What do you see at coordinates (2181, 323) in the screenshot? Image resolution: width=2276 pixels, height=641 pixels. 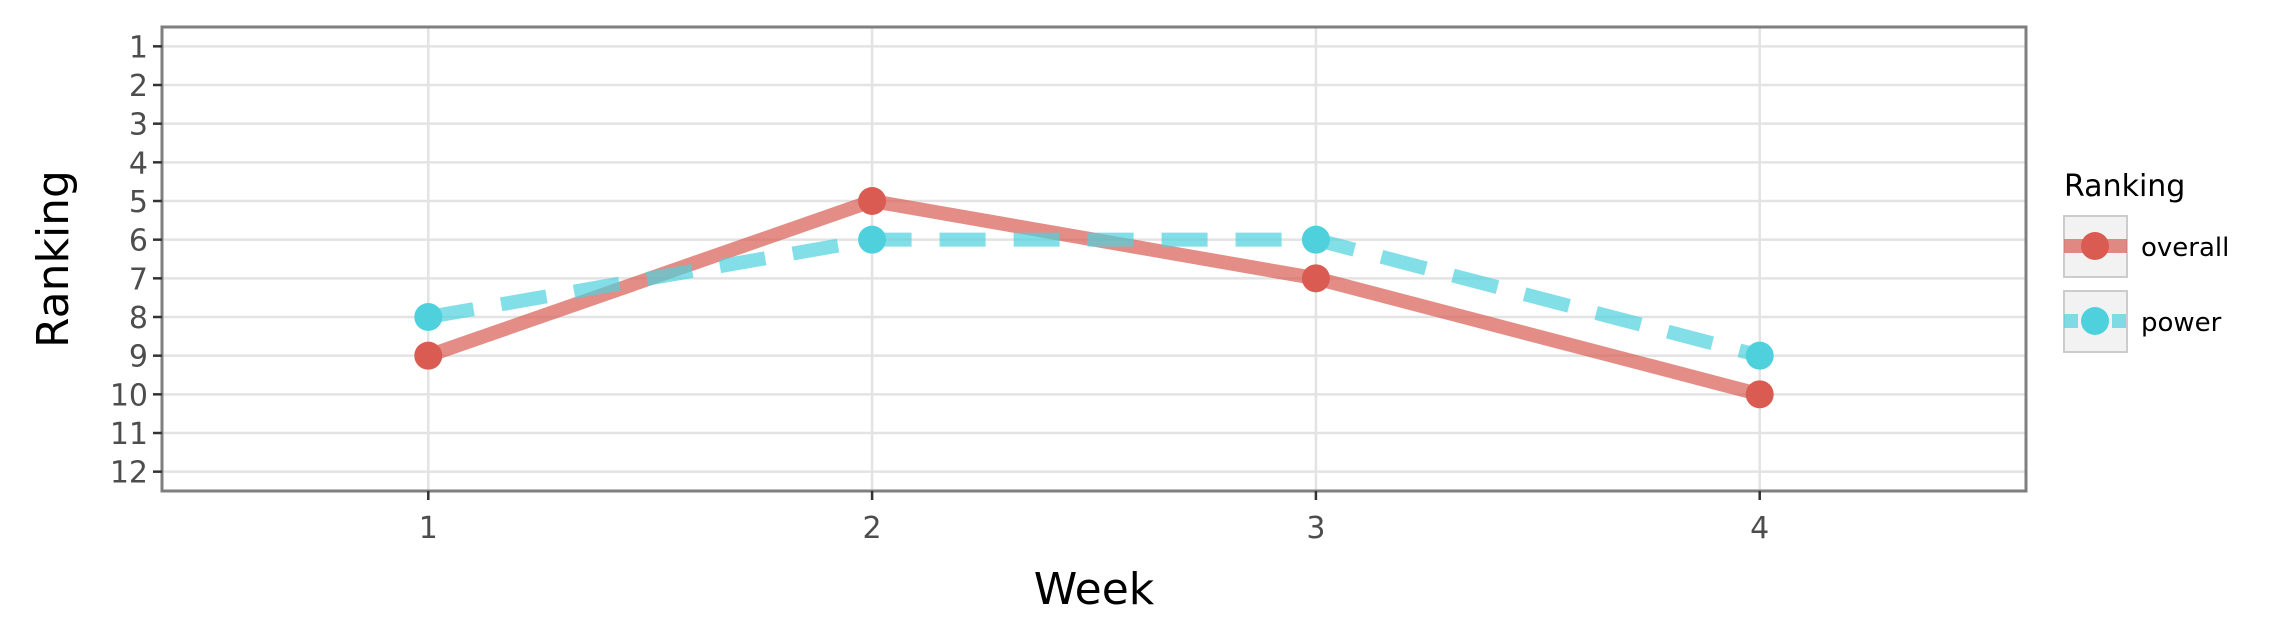 I see `legend-label: power` at bounding box center [2181, 323].